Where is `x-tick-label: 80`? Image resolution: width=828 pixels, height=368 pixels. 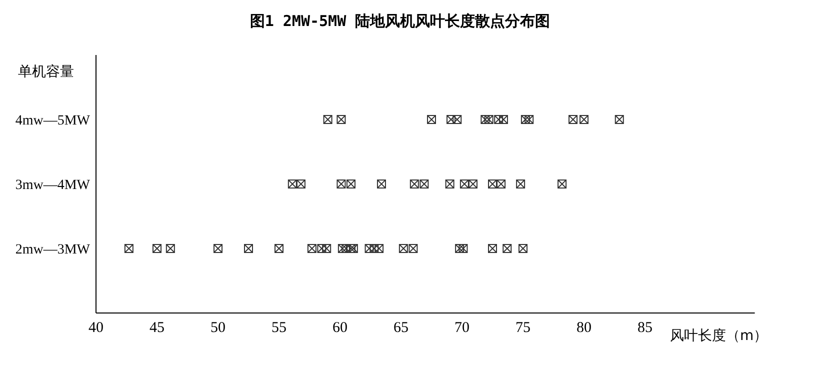
x-tick-label: 80 is located at coordinates (584, 328).